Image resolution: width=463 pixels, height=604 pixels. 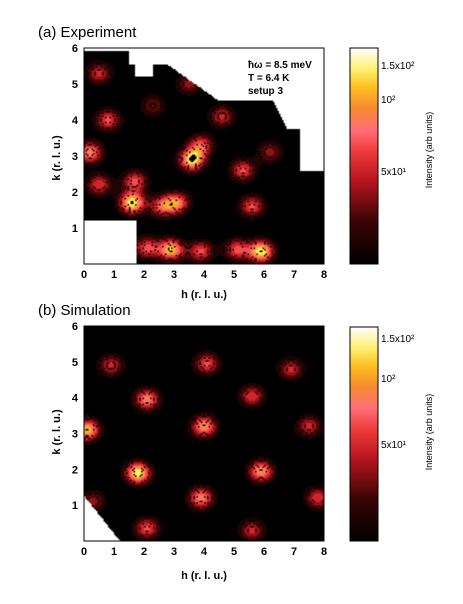 What do you see at coordinates (394, 172) in the screenshot?
I see `panel-a-colorbar-tick-50: 5x10¹` at bounding box center [394, 172].